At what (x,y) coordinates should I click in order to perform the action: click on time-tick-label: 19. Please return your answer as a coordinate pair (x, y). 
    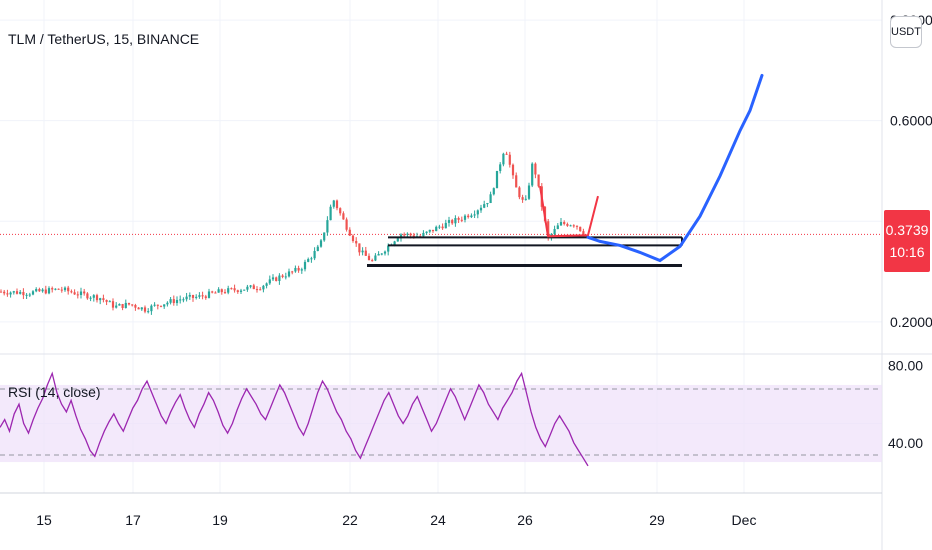
    Looking at the image, I should click on (220, 520).